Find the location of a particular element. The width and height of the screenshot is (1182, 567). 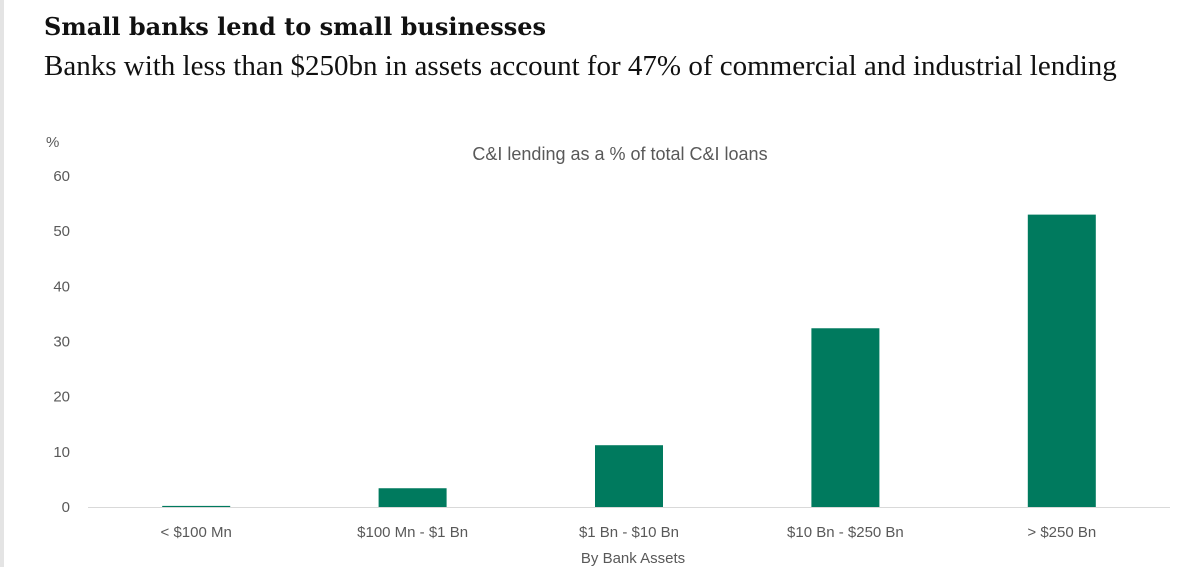

y-tick-label: 10 is located at coordinates (61, 452).